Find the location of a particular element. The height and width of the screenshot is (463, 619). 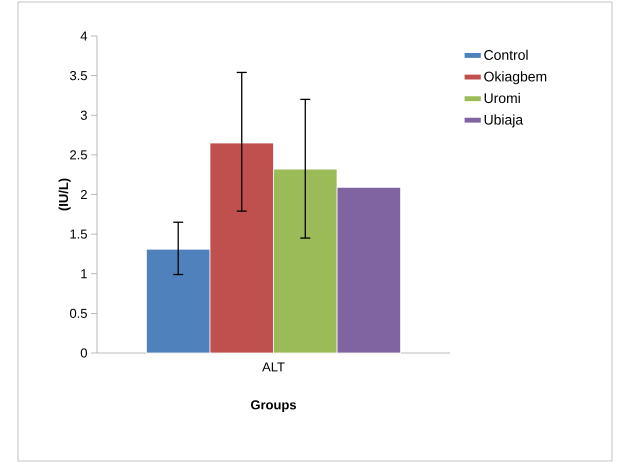

y-tick-label: 3.5 is located at coordinates (78, 75).